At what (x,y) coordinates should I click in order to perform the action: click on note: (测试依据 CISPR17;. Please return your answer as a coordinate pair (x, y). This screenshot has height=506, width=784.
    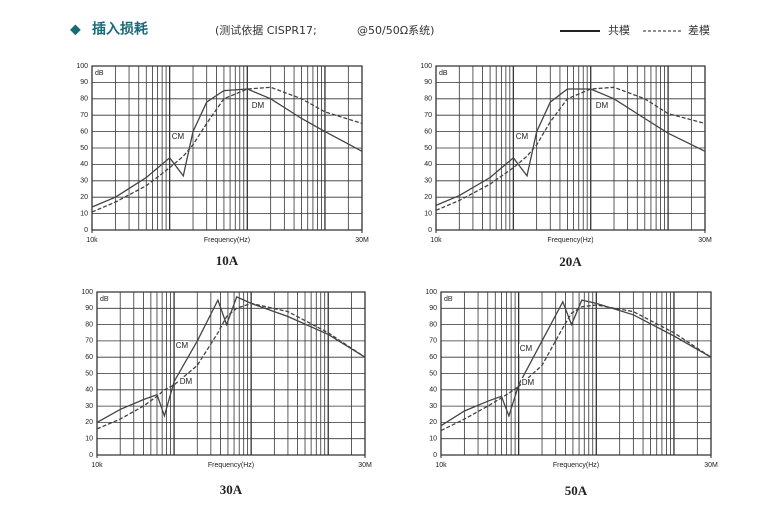
    Looking at the image, I should click on (266, 30).